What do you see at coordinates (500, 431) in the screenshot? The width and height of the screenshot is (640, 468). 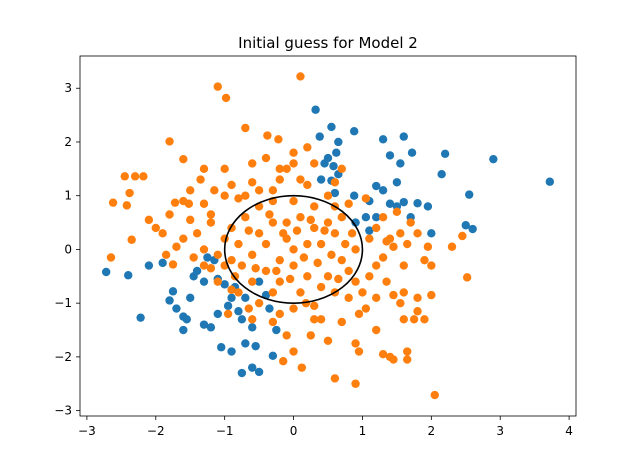 I see `x-tick-label: 3` at bounding box center [500, 431].